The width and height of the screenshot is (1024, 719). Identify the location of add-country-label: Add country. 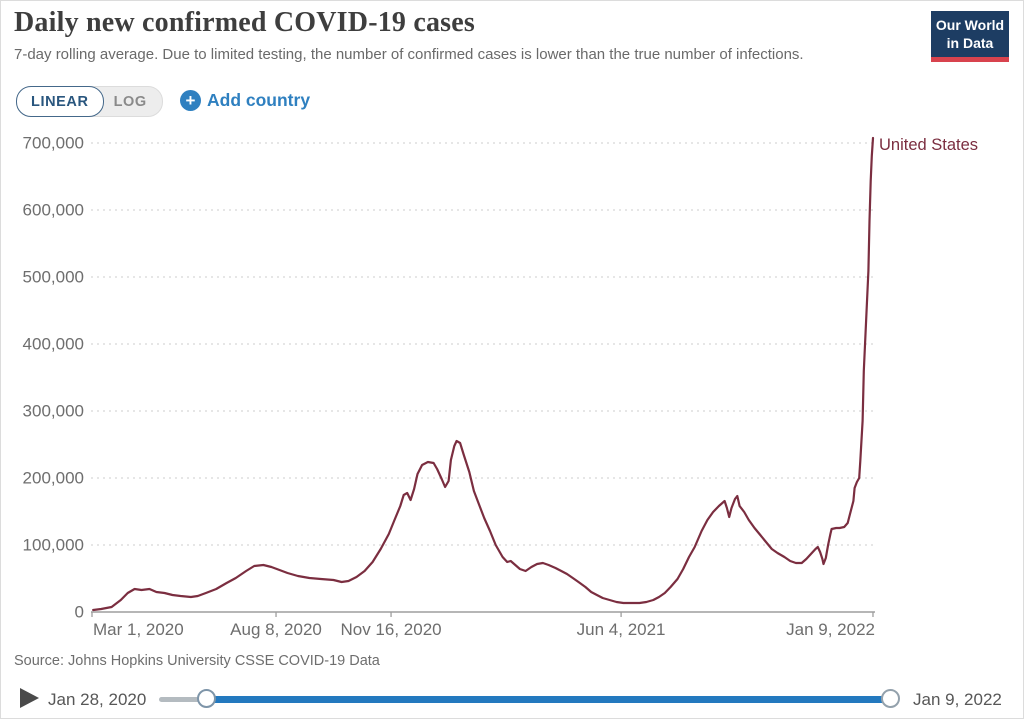
(259, 100).